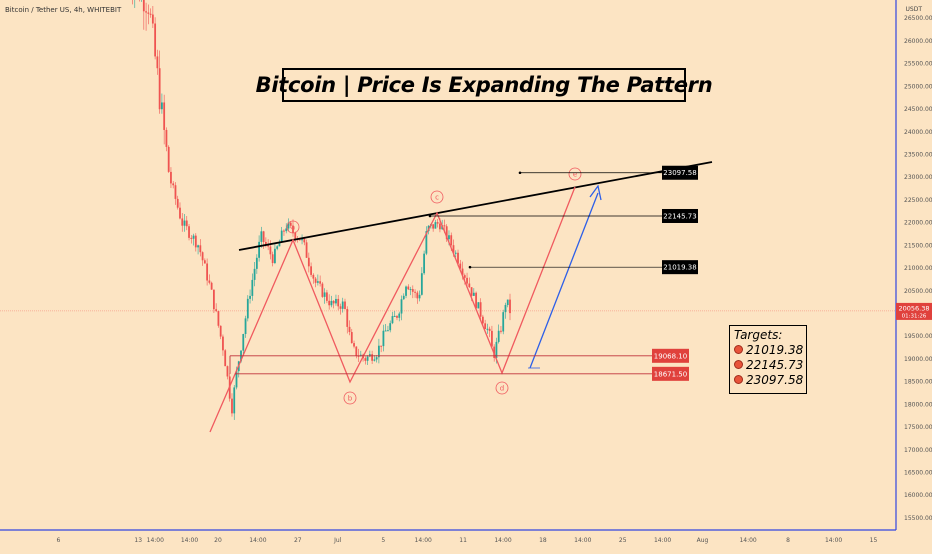 This screenshot has height=554, width=932. What do you see at coordinates (918, 268) in the screenshot?
I see `y-tick-label: 21000.00` at bounding box center [918, 268].